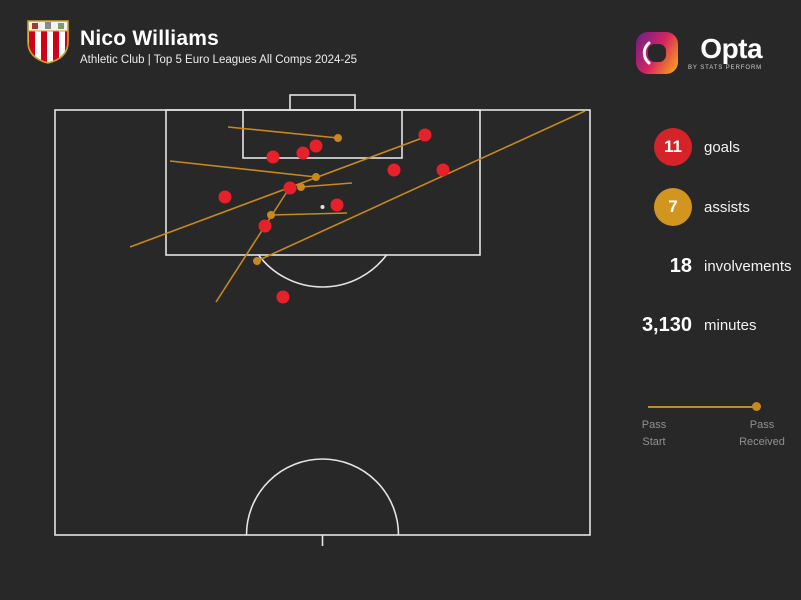 This screenshot has height=600, width=801. What do you see at coordinates (702, 407) in the screenshot?
I see `legend-pass-line` at bounding box center [702, 407].